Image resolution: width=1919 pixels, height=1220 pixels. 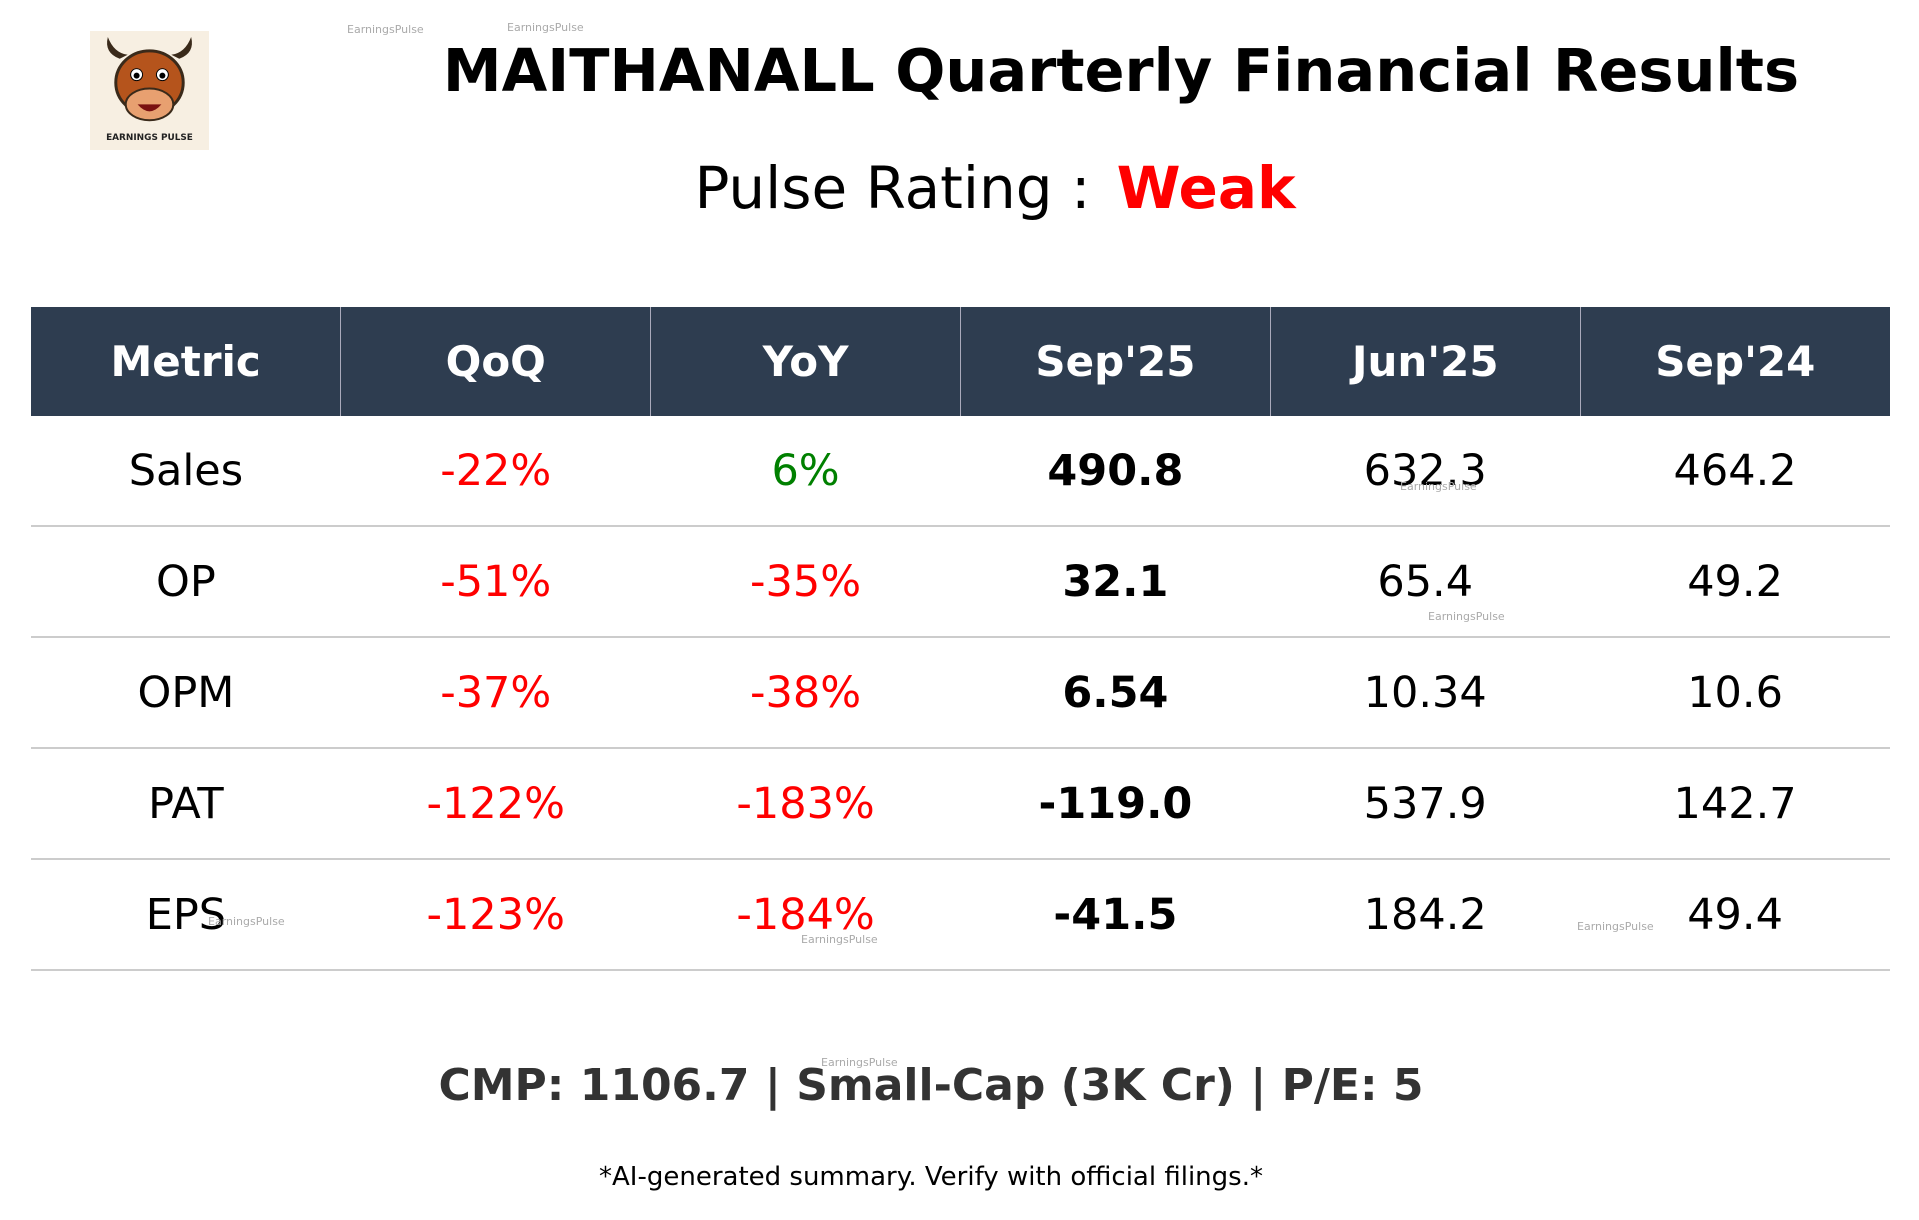 I want to click on table-cell: -38%, so click(x=805, y=693).